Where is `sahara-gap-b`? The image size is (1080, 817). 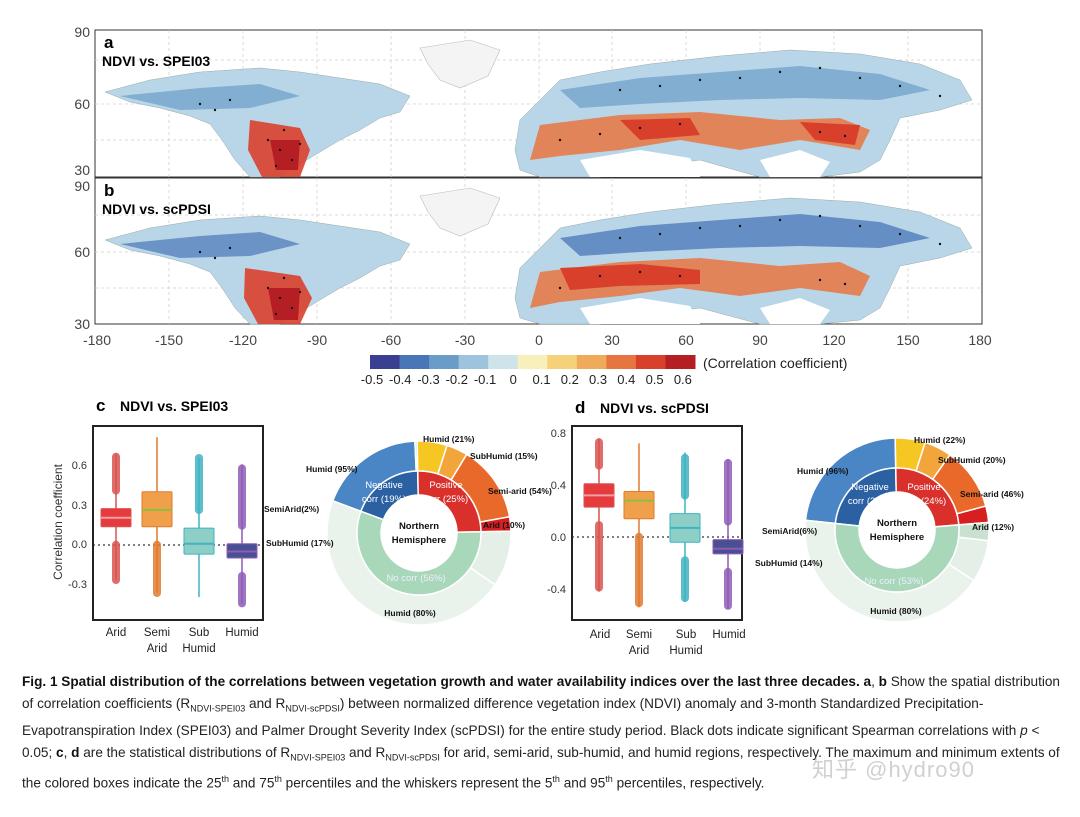
sahara-gap-b is located at coordinates (640, 311).